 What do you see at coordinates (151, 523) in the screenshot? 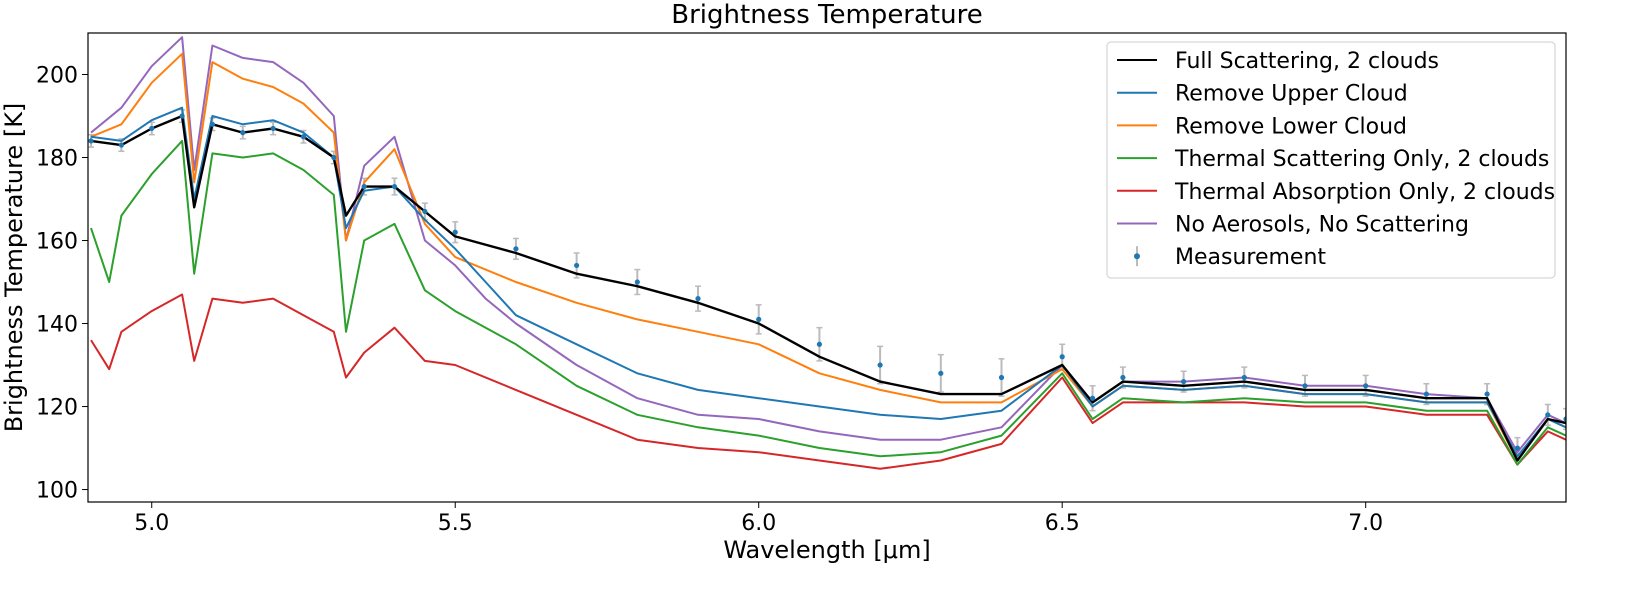
I see `x-tick-label: 5.0` at bounding box center [151, 523].